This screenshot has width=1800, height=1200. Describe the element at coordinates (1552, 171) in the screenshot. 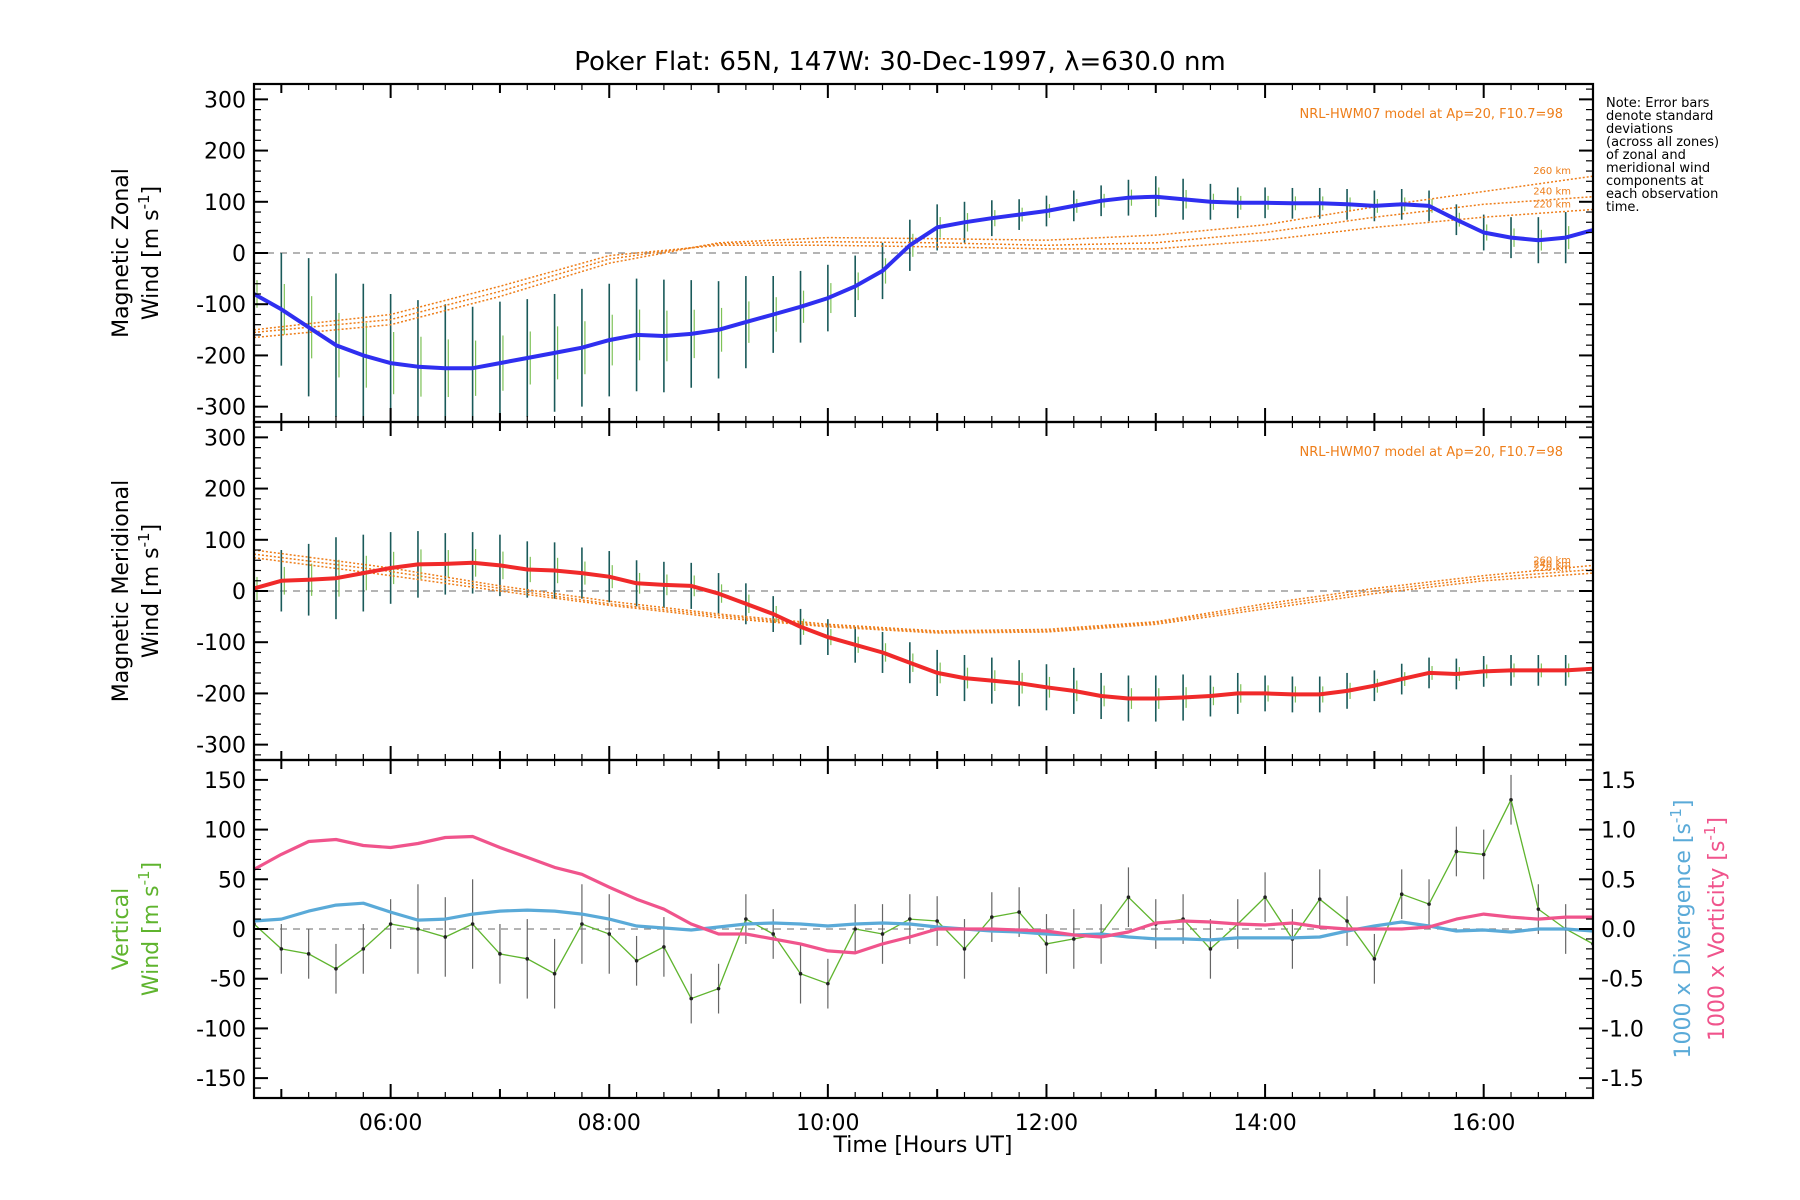

I see `zonal-model-alt-label-1: 260 km` at that location.